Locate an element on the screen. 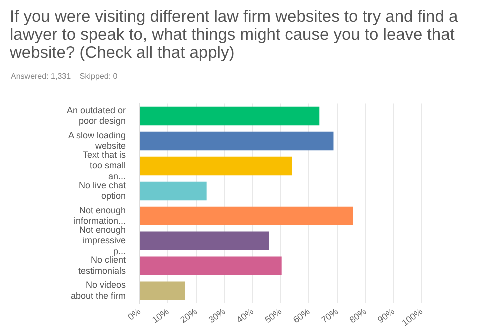  text: Answered: 1,331 Skipped: 0 is located at coordinates (64, 76).